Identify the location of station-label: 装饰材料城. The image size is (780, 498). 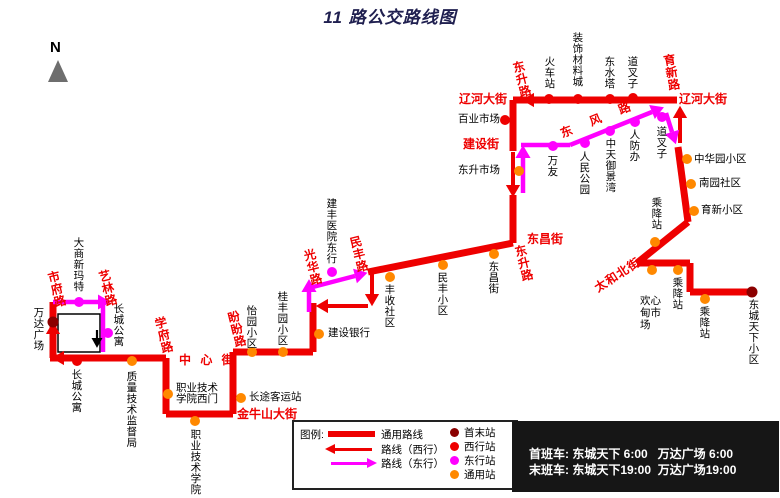
(577, 59).